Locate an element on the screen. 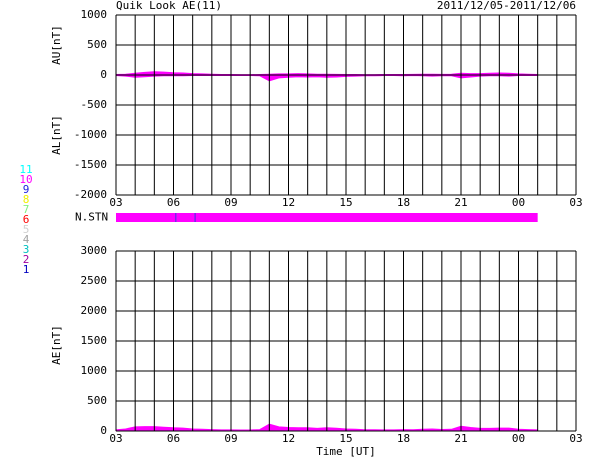 This screenshot has width=590, height=460. legend-count: 1 is located at coordinates (26, 269).